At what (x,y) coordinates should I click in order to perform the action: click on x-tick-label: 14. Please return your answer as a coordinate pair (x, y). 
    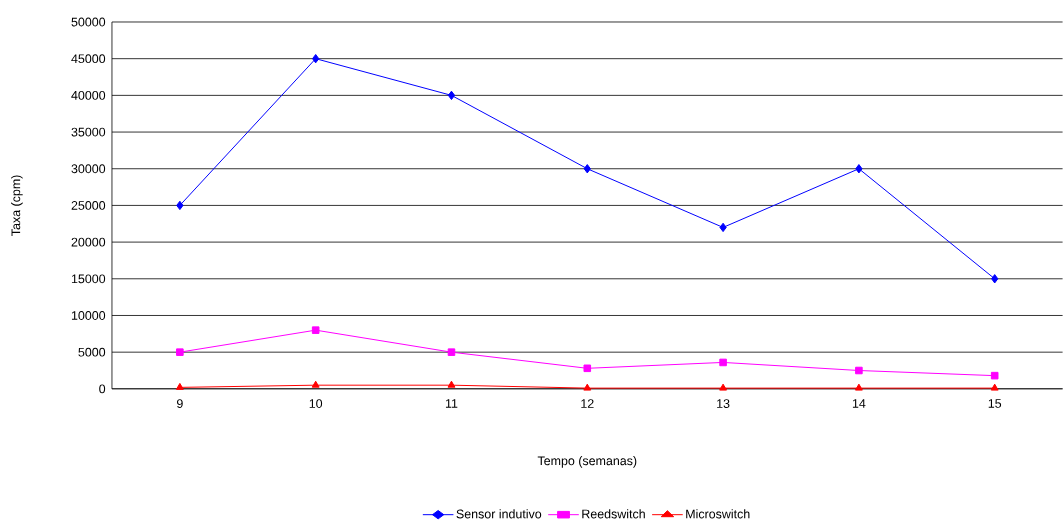
    Looking at the image, I should click on (859, 403).